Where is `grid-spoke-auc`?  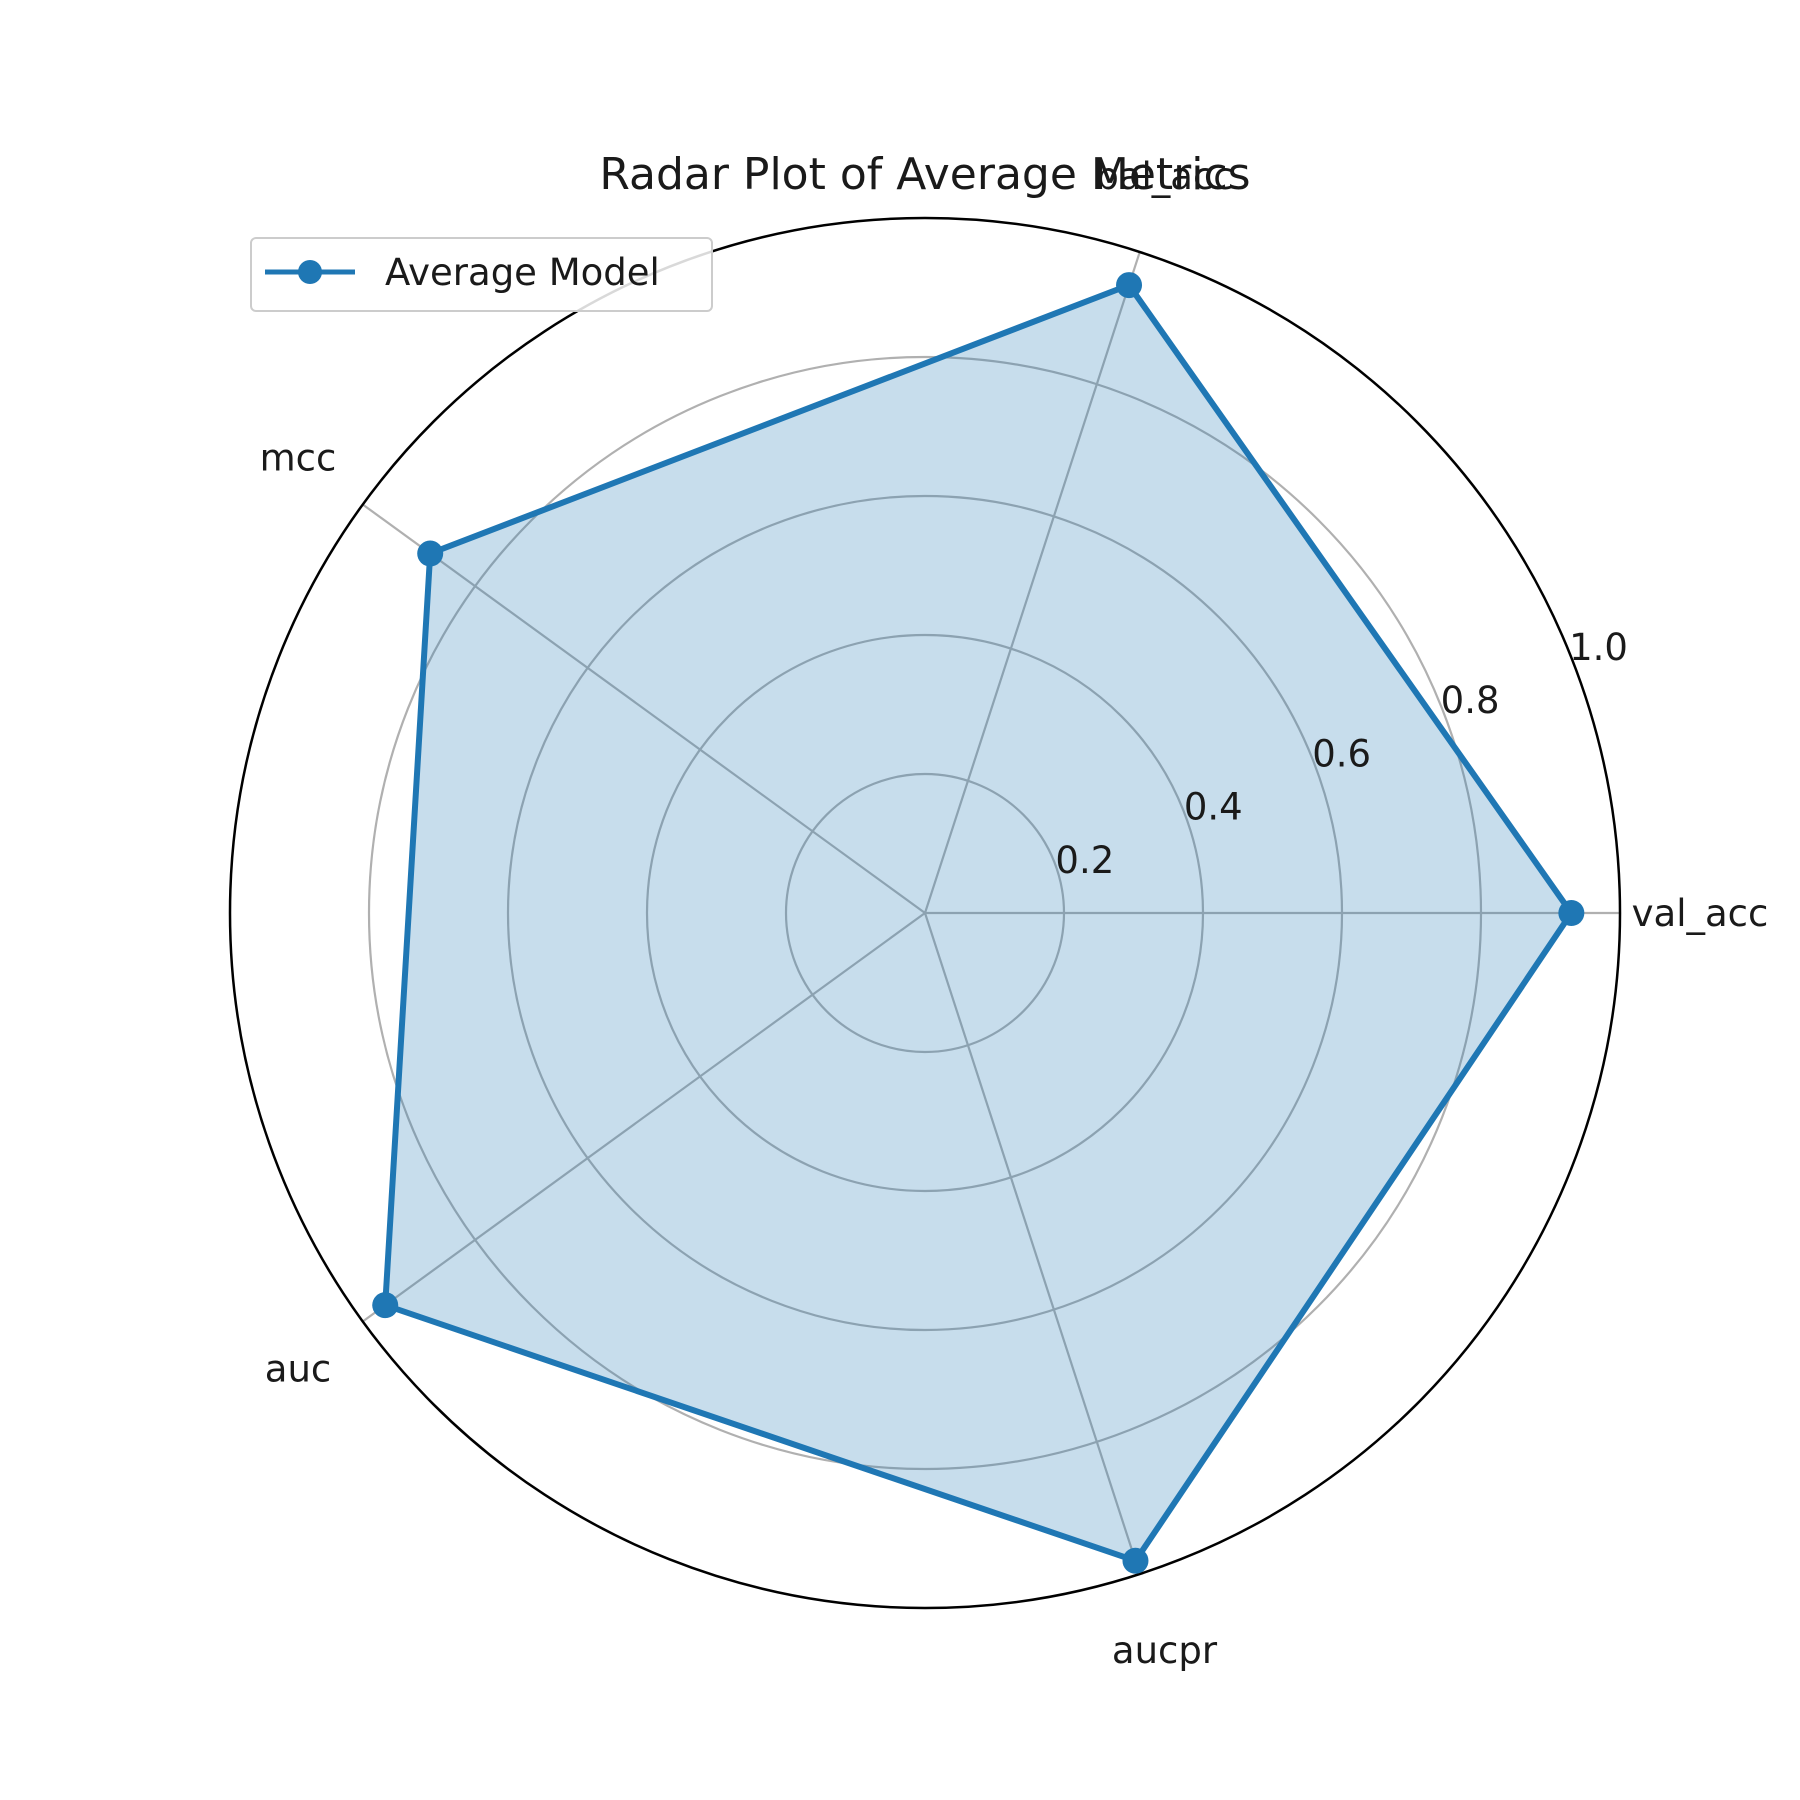
grid-spoke-auc is located at coordinates (644, 1117).